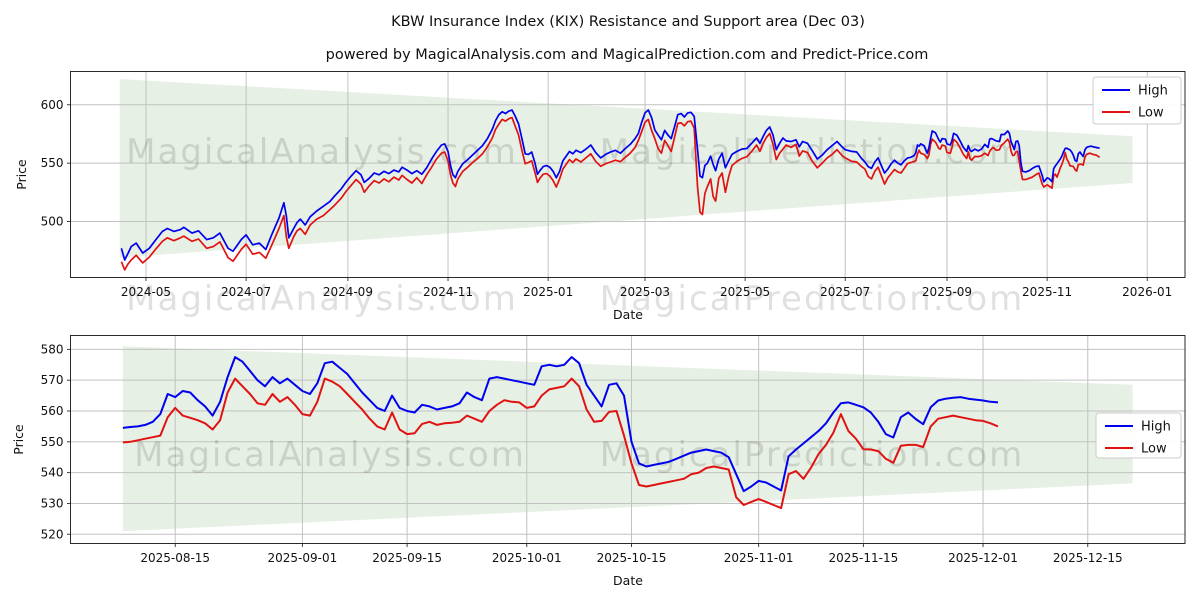 The image size is (1200, 600). I want to click on top-chart-ylabel: Price, so click(21, 174).